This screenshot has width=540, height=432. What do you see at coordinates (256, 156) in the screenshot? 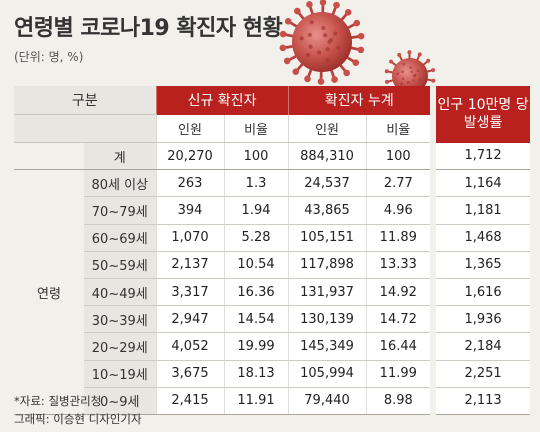
I see `cell-new-ratio: 100` at bounding box center [256, 156].